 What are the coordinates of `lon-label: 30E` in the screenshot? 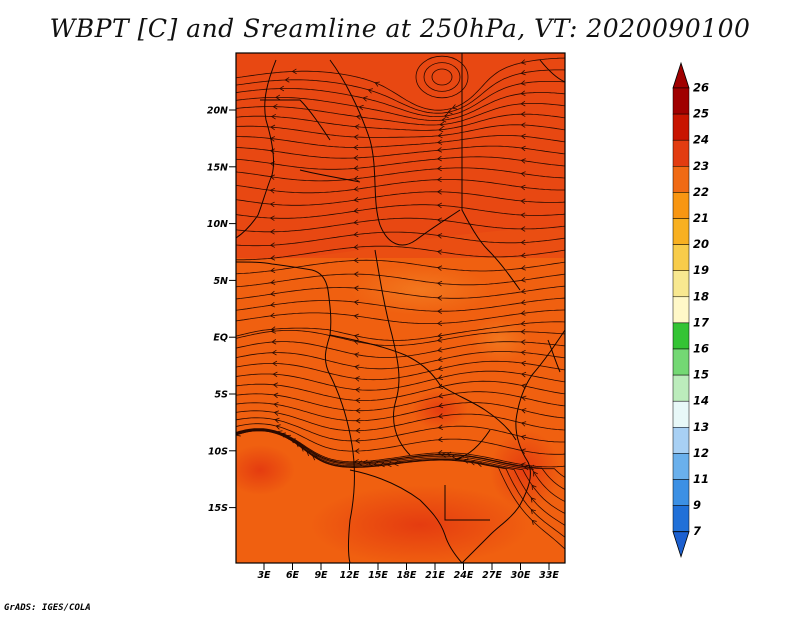 It's located at (521, 575).